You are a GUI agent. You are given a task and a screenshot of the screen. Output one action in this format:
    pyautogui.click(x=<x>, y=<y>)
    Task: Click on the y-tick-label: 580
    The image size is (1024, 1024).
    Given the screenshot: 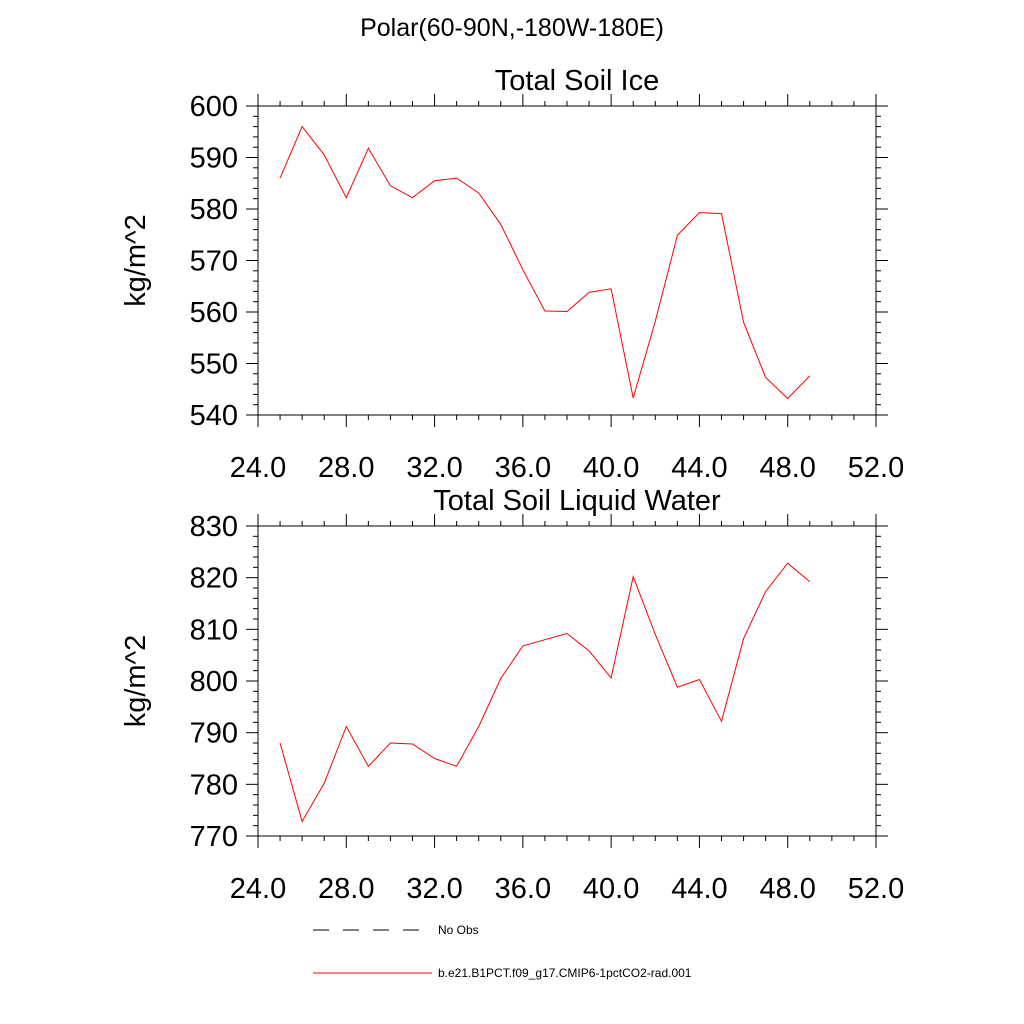 What is the action you would take?
    pyautogui.click(x=214, y=210)
    